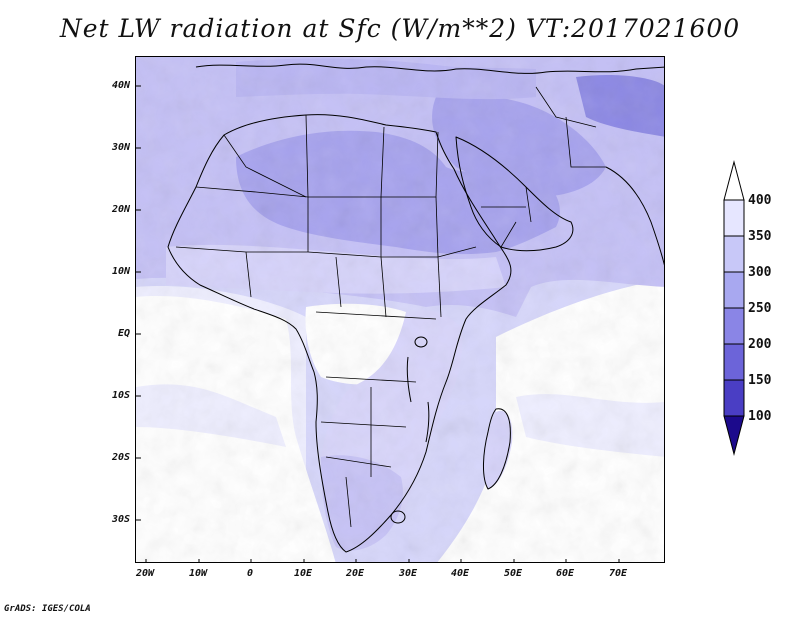 This screenshot has width=800, height=618. I want to click on lat-tick-label: EQ, so click(123, 333).